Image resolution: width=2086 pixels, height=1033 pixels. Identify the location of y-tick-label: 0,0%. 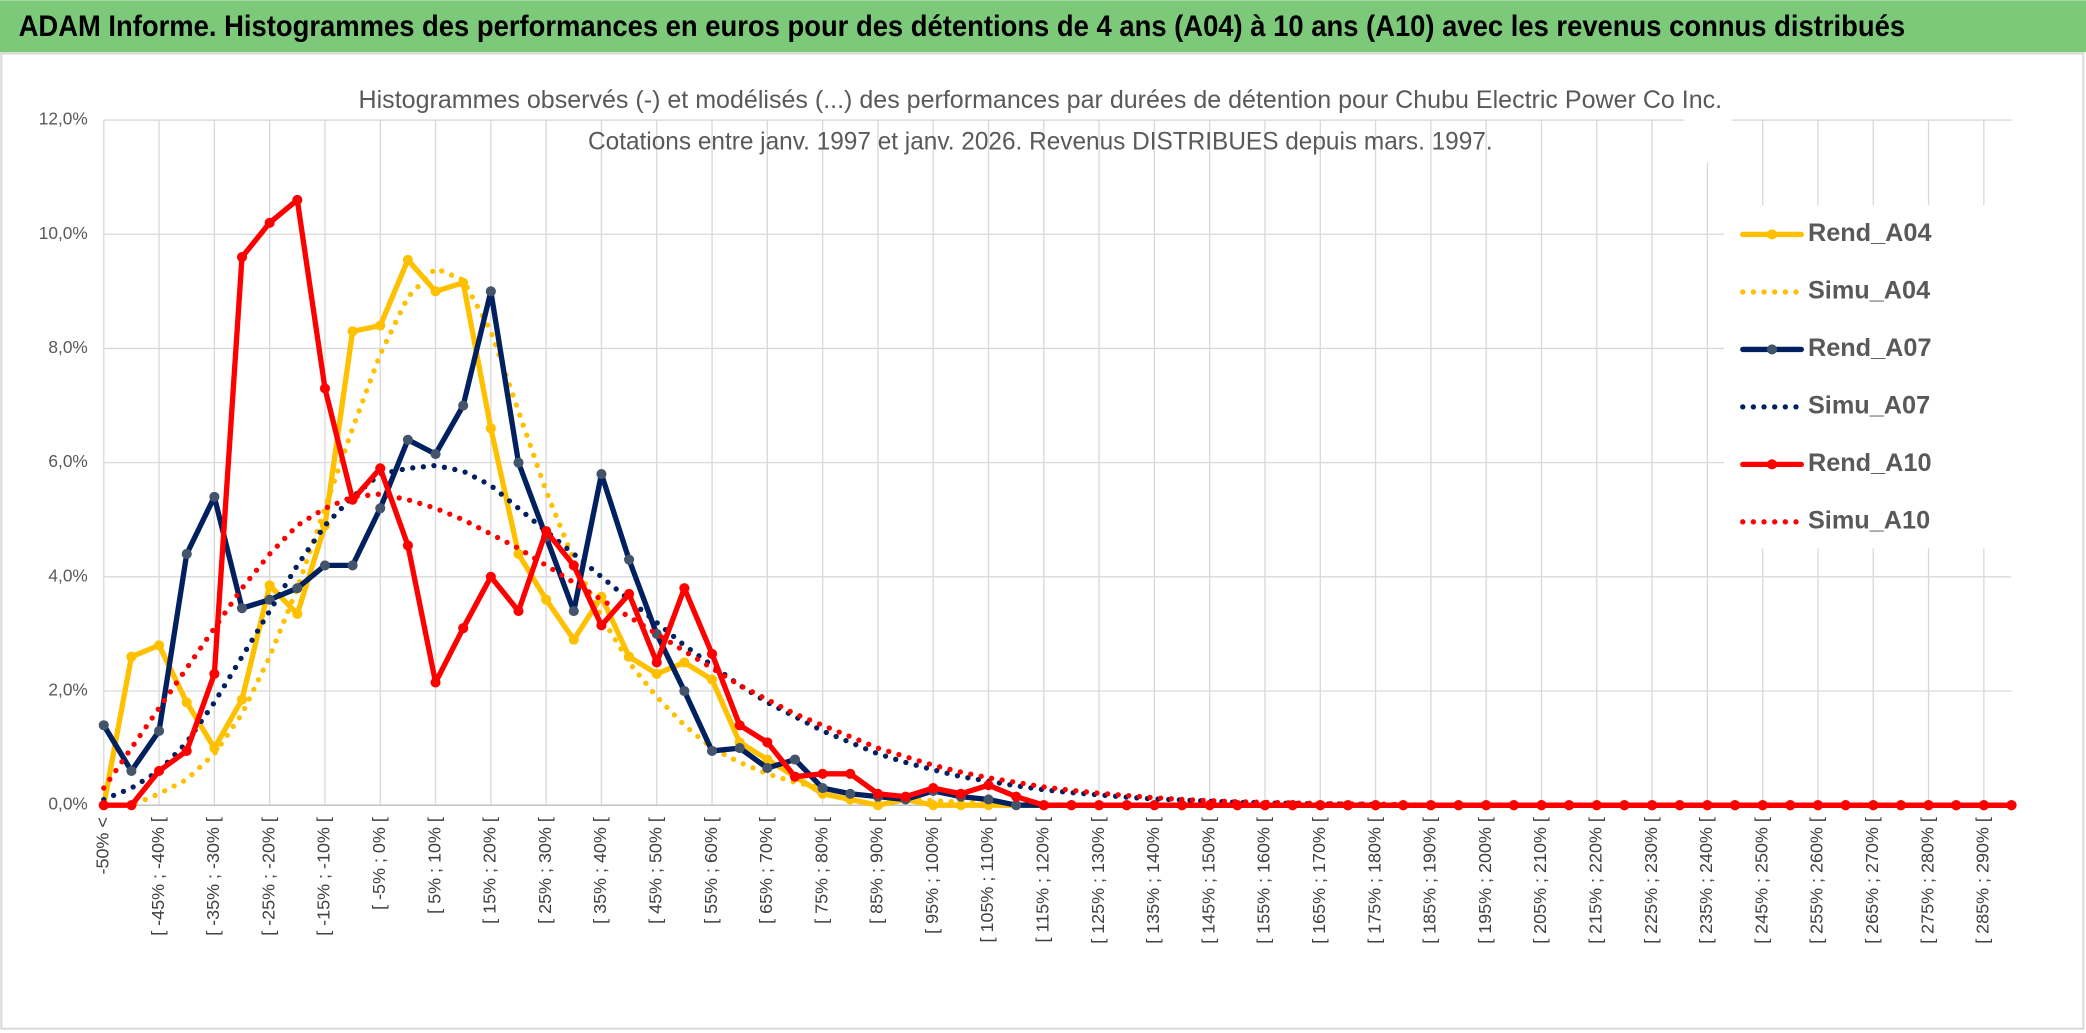
(67, 804).